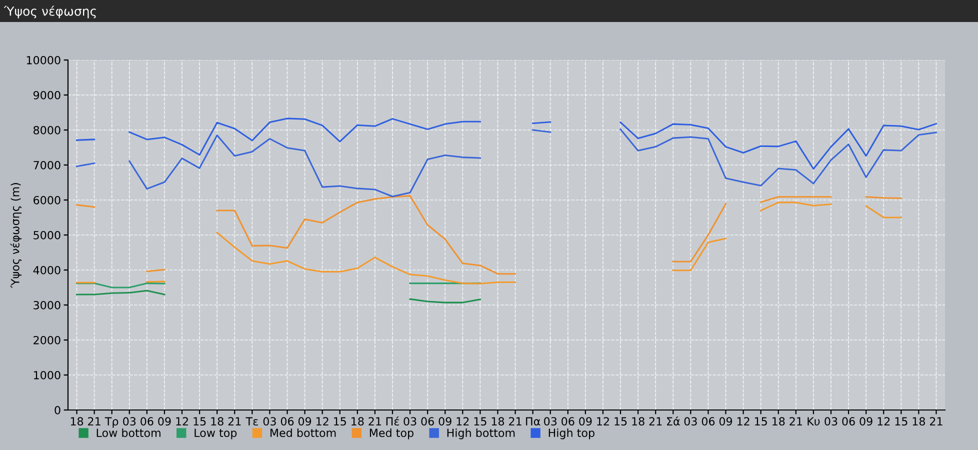 This screenshot has height=450, width=978. I want to click on legend-label: Med bottom, so click(303, 433).